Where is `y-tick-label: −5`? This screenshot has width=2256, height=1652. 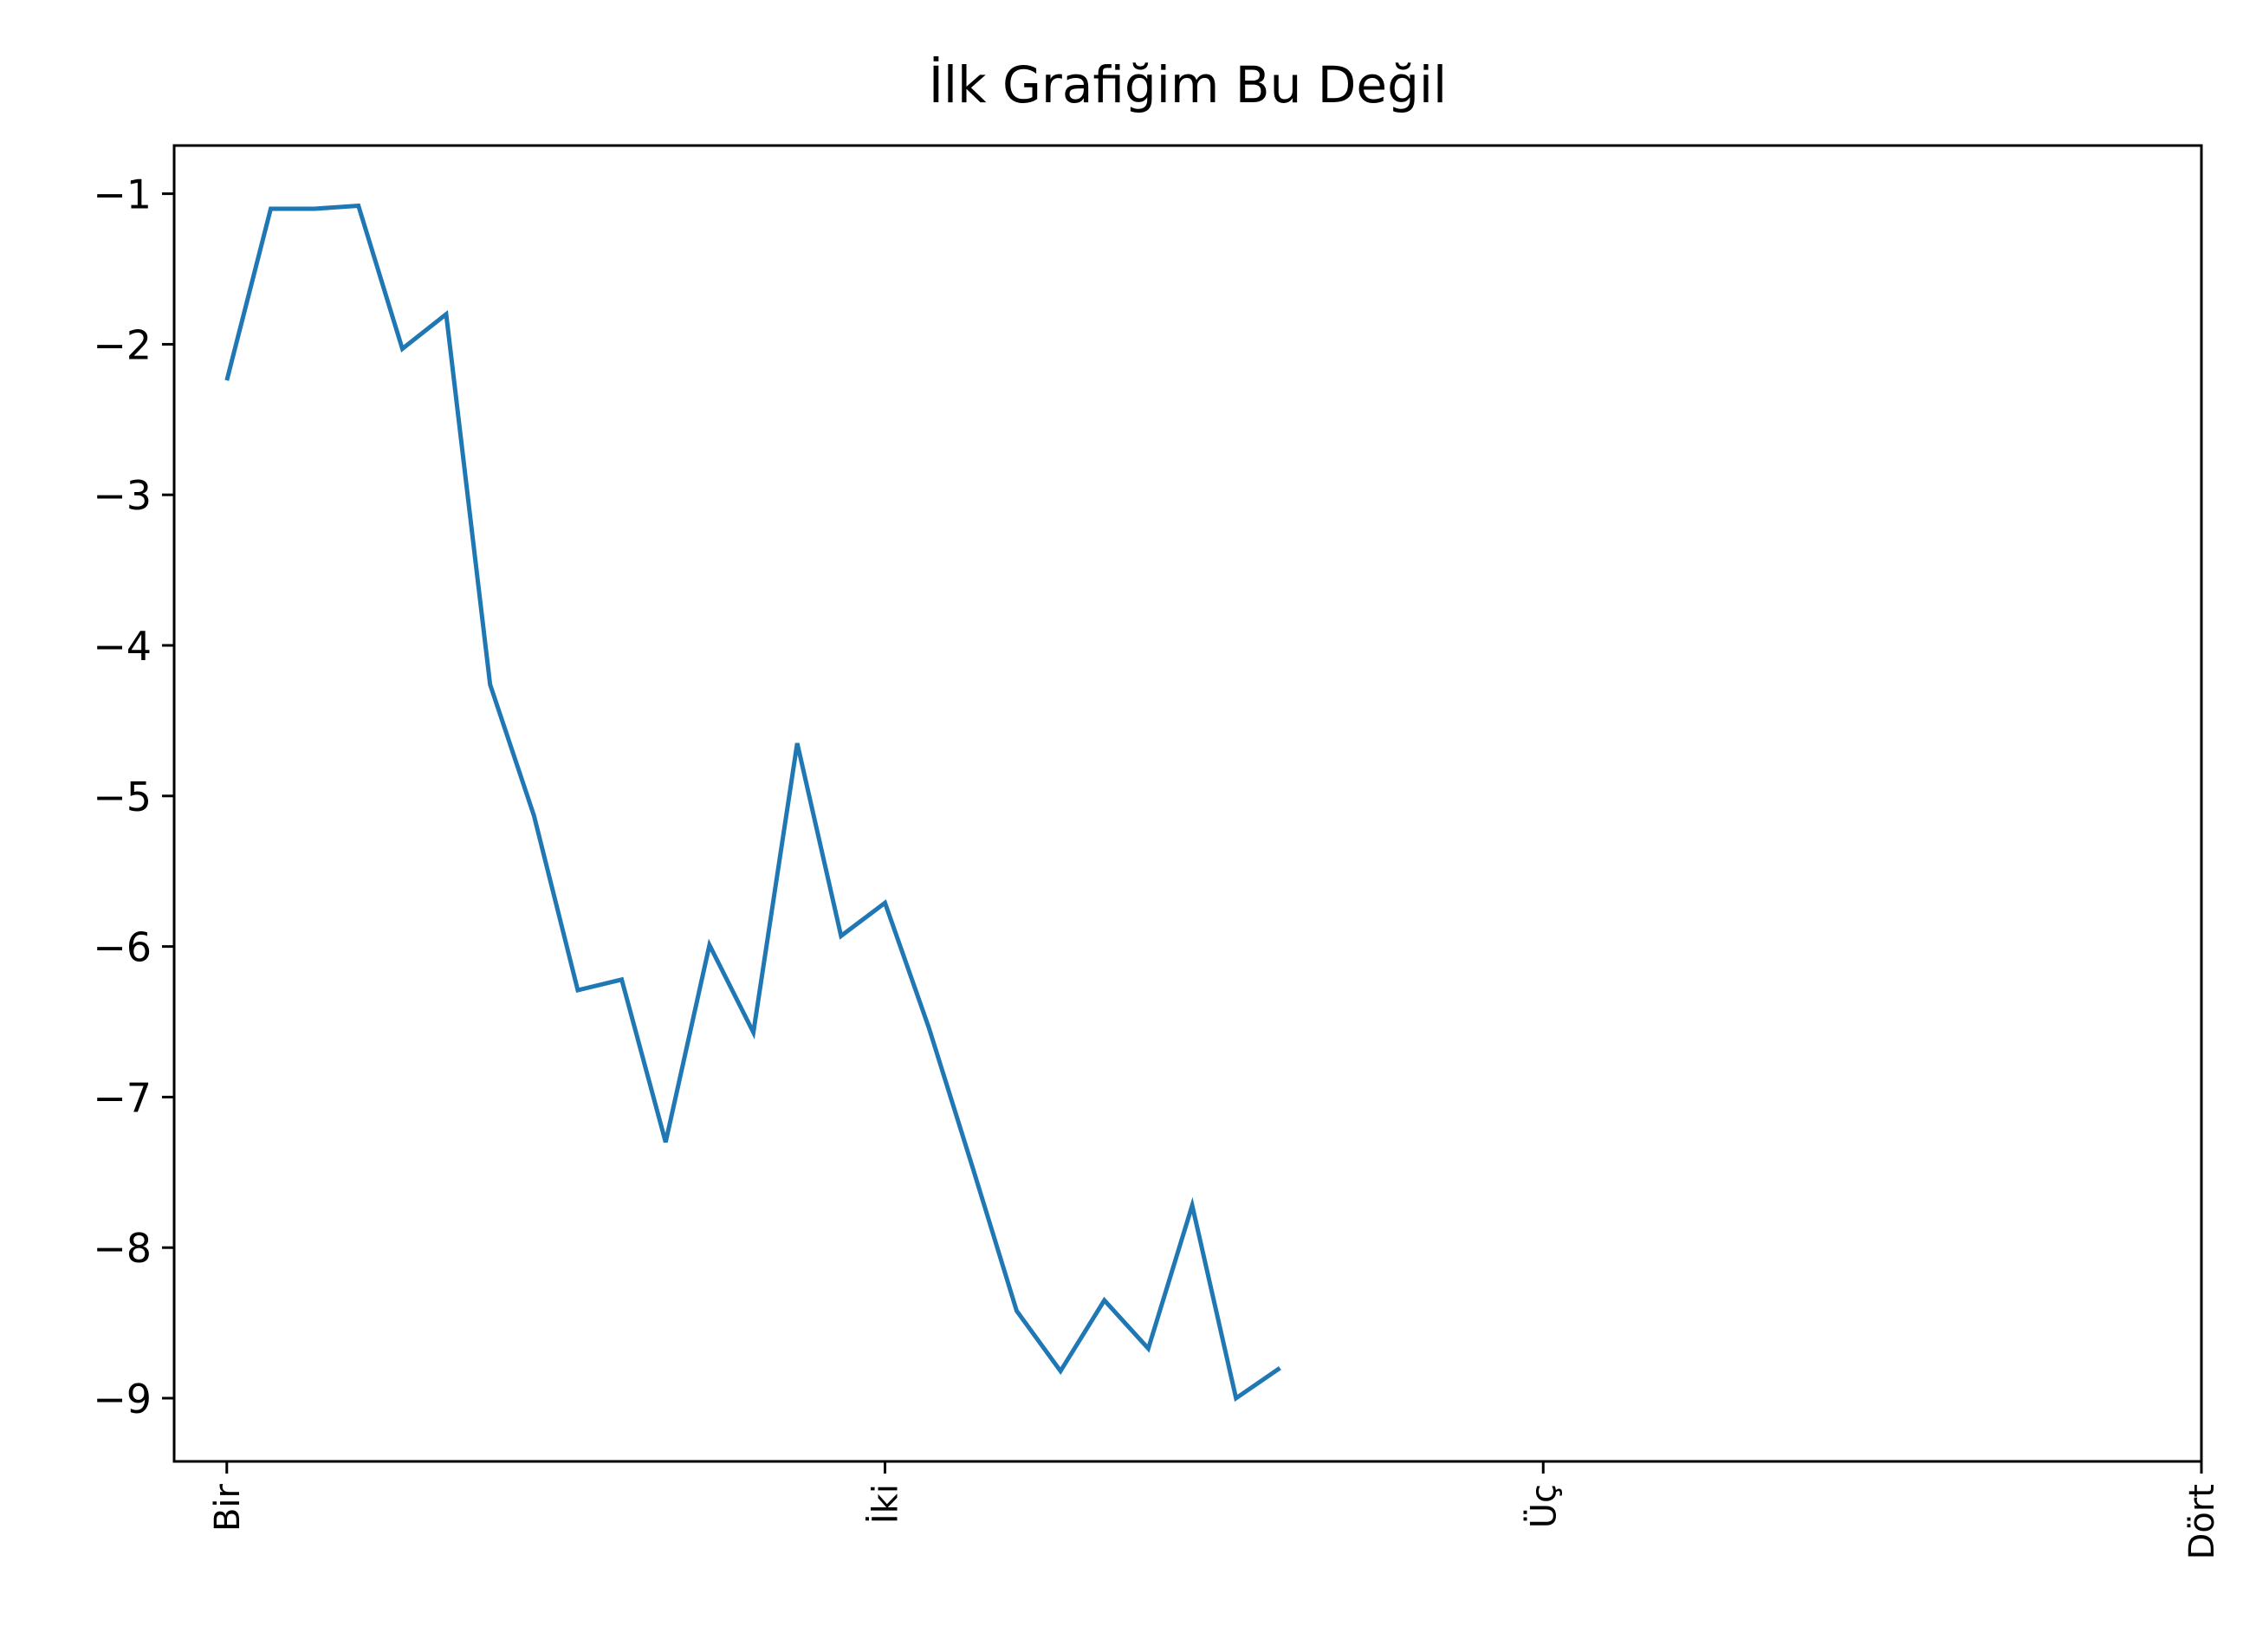 y-tick-label: −5 is located at coordinates (123, 797).